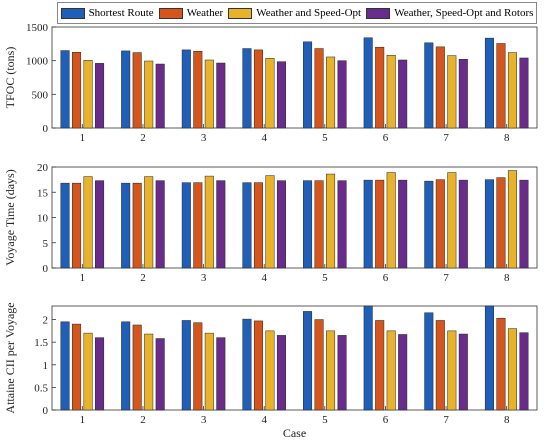  What do you see at coordinates (46, 321) in the screenshot?
I see `y-tick-label: 2` at bounding box center [46, 321].